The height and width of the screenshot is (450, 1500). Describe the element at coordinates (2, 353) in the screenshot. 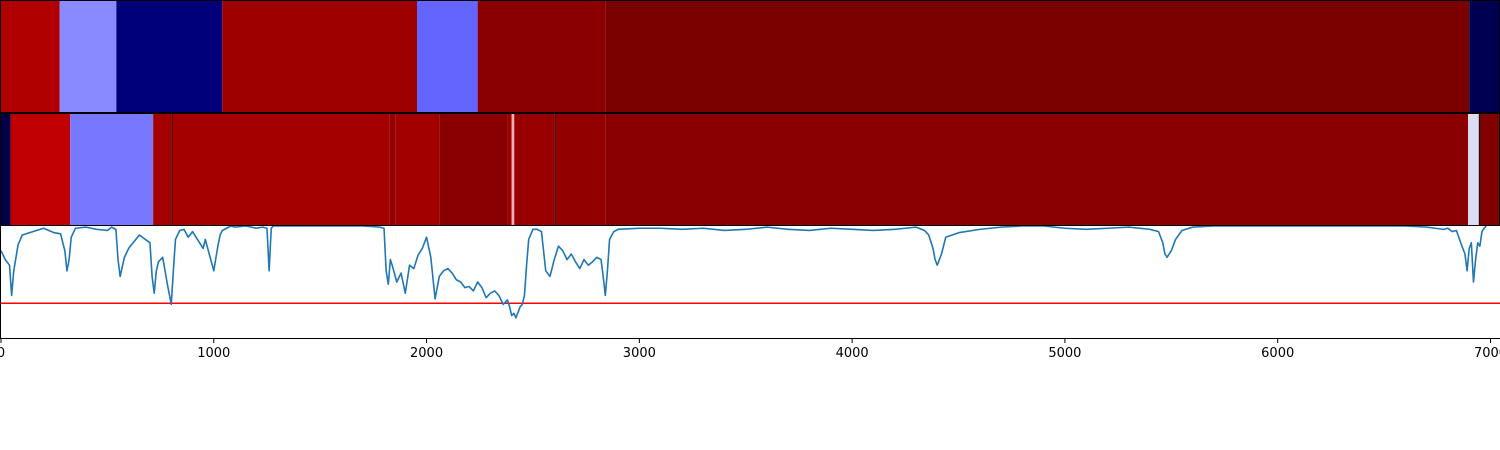

I see `x-tick-label-0: 0` at that location.